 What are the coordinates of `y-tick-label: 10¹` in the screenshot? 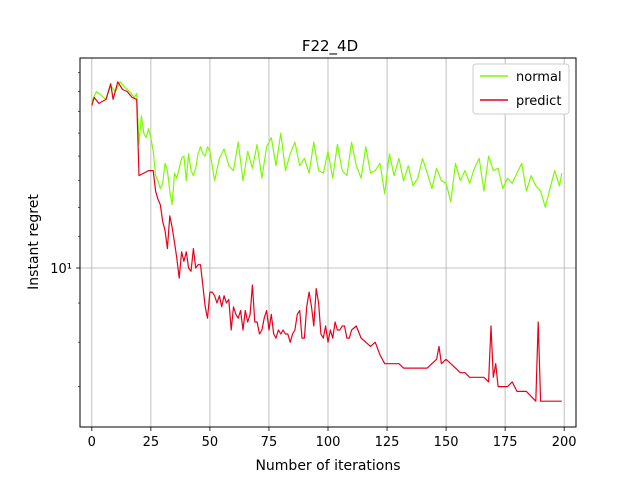 It's located at (61, 269).